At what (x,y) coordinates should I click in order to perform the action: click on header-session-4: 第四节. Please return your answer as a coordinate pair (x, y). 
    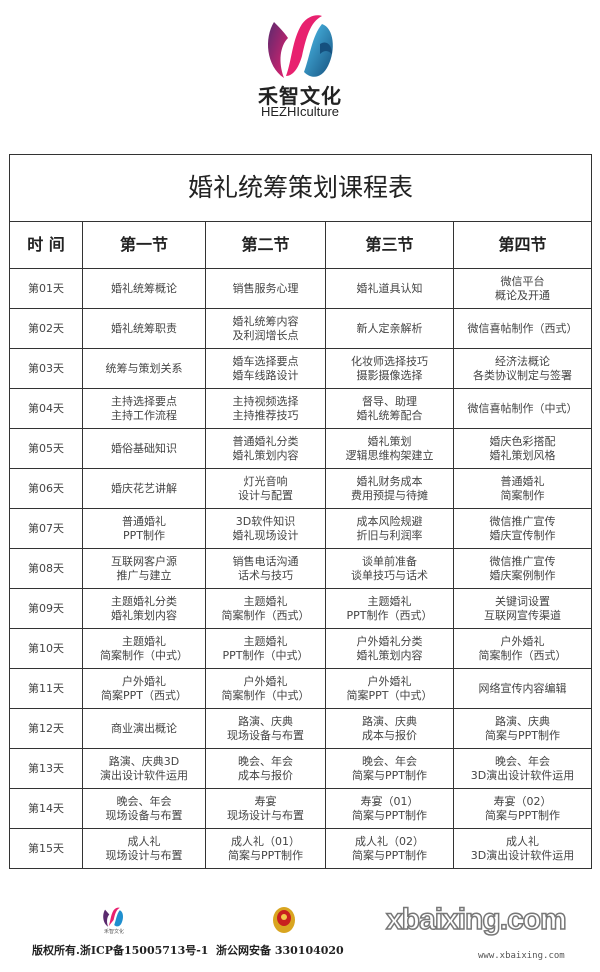
    Looking at the image, I should click on (522, 245).